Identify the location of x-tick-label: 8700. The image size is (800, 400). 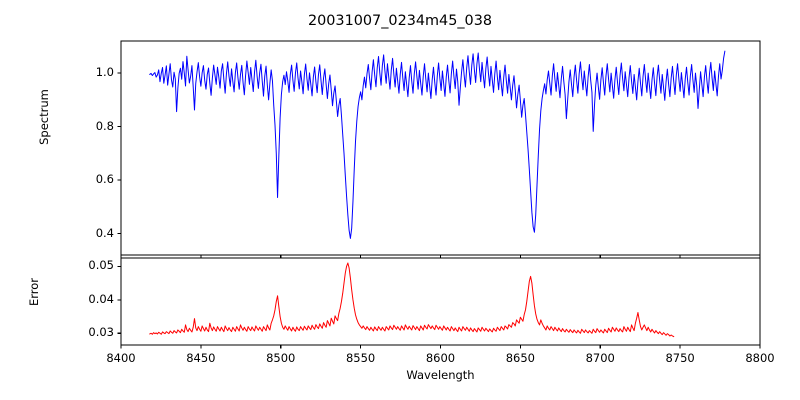
(600, 358).